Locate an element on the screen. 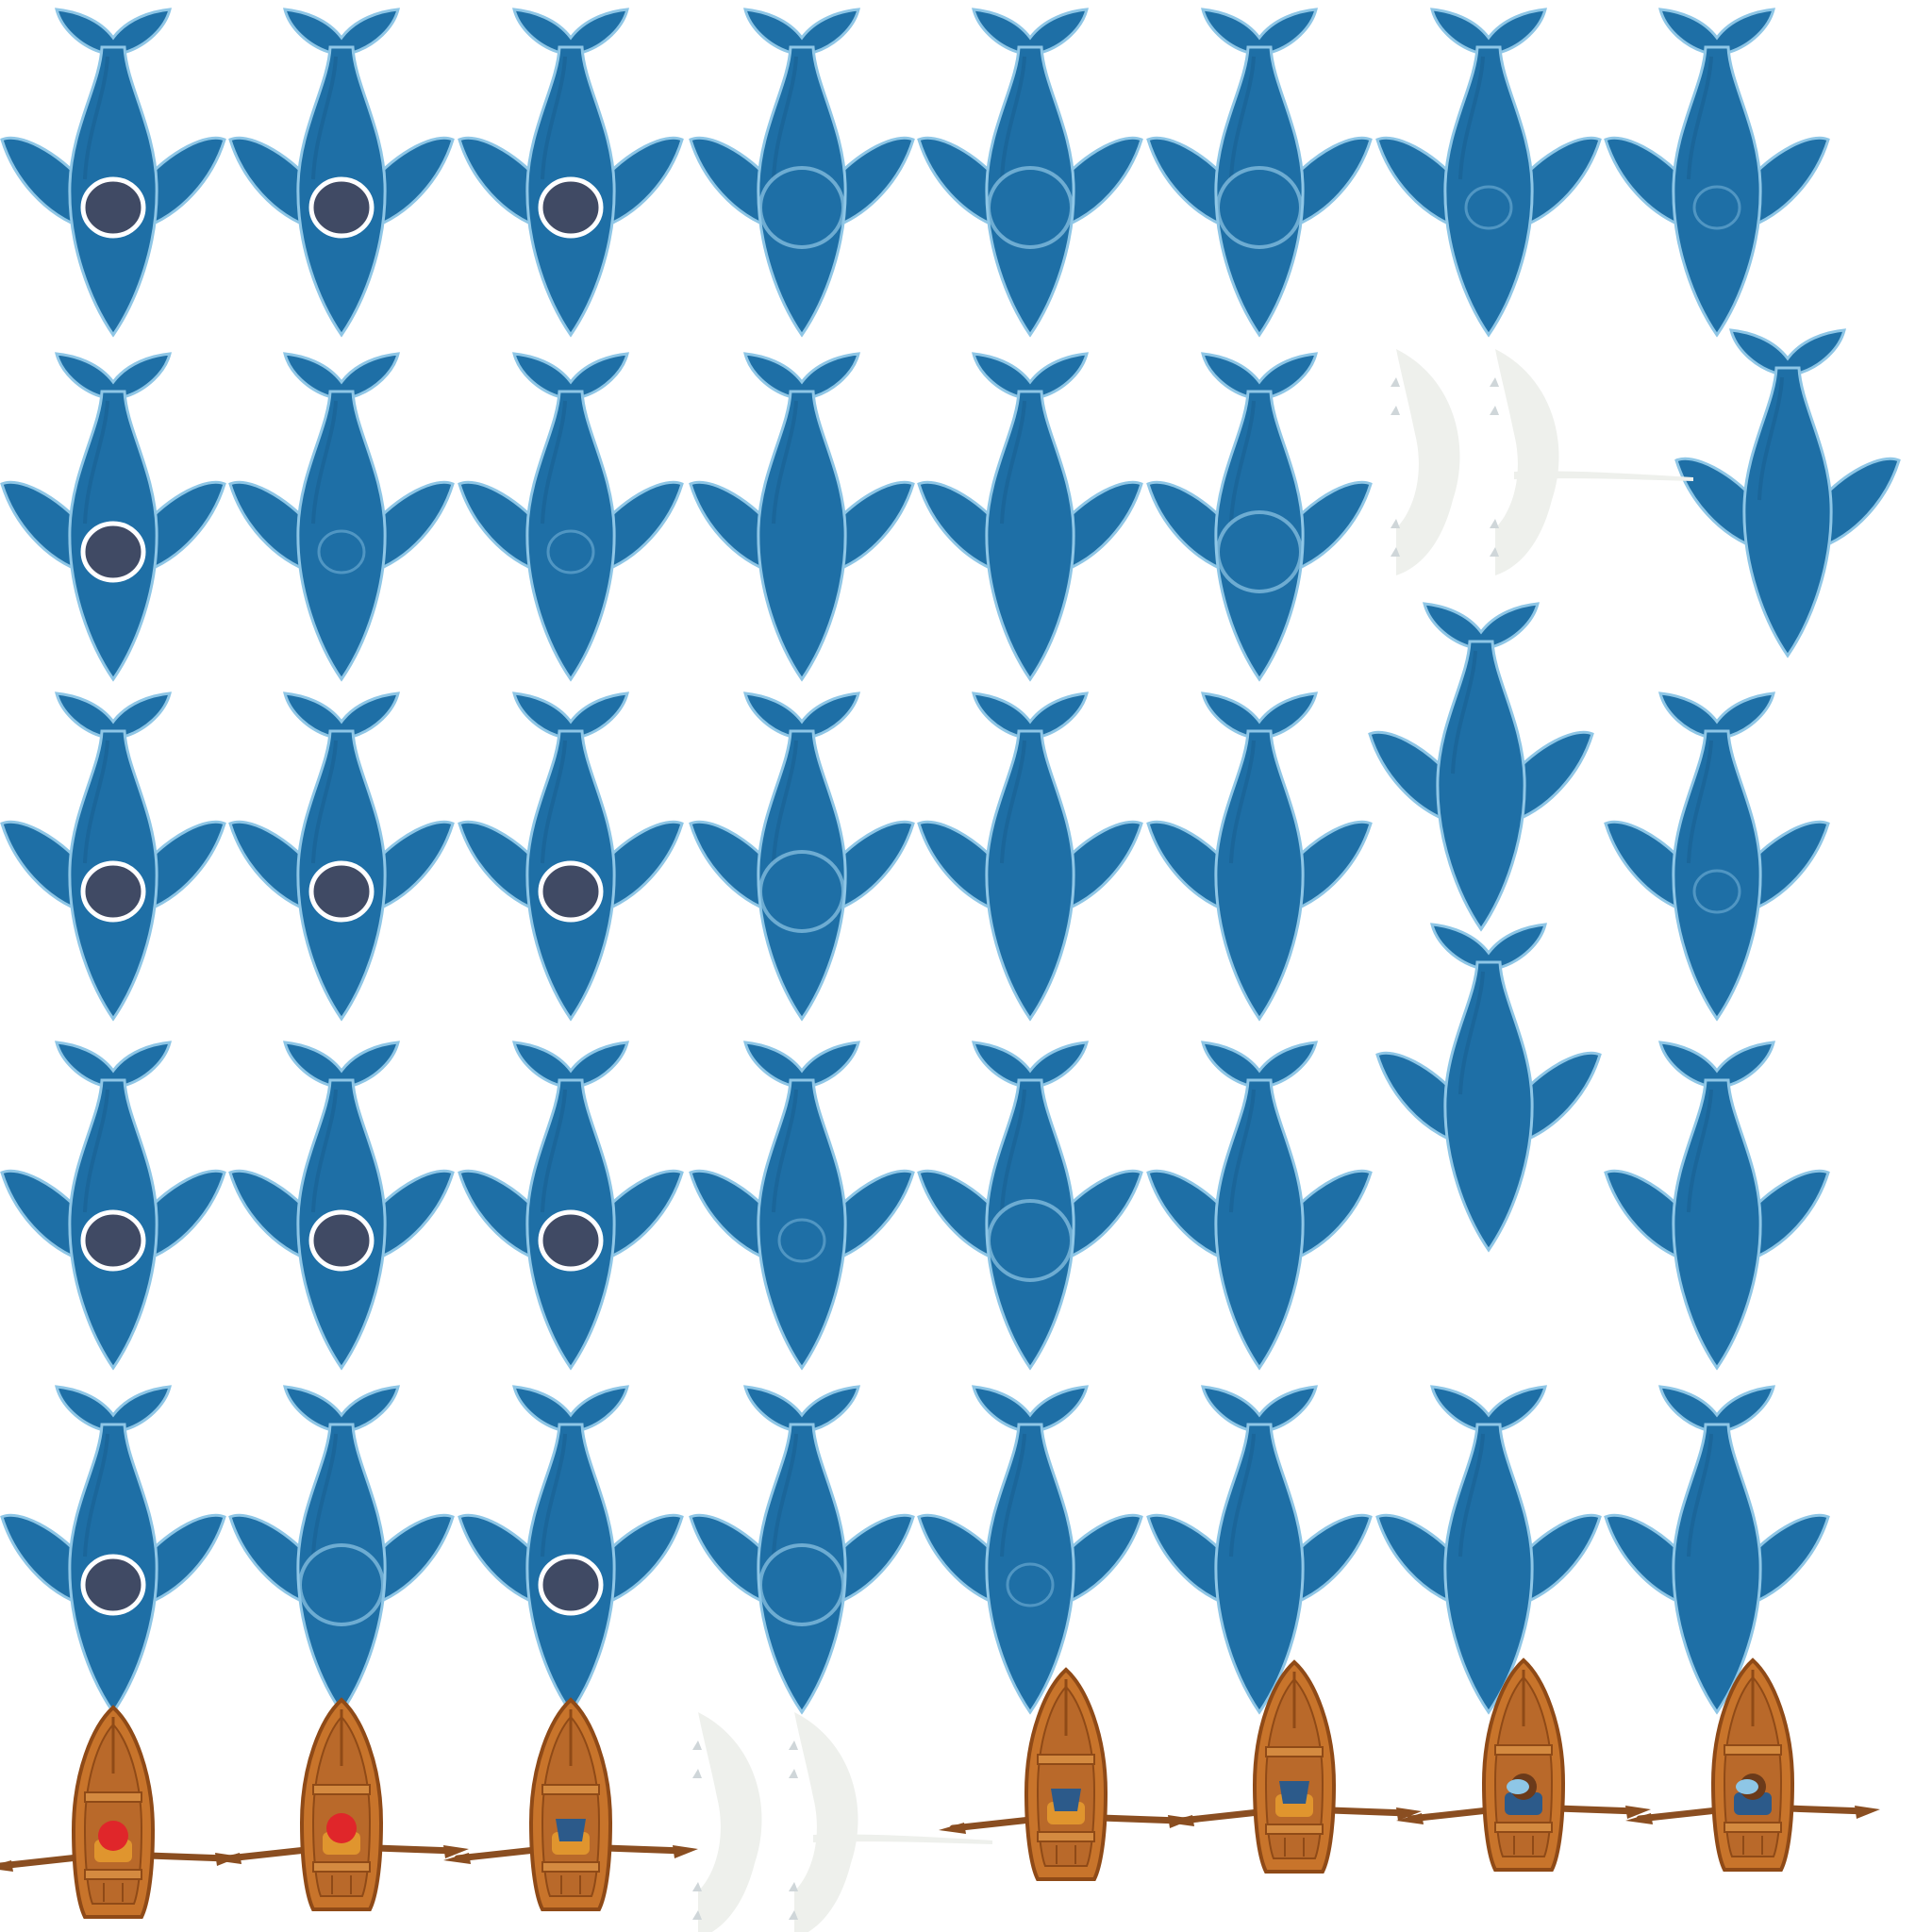 The image size is (1932, 1932). whale-frame-r2-c8 is located at coordinates (1787, 493).